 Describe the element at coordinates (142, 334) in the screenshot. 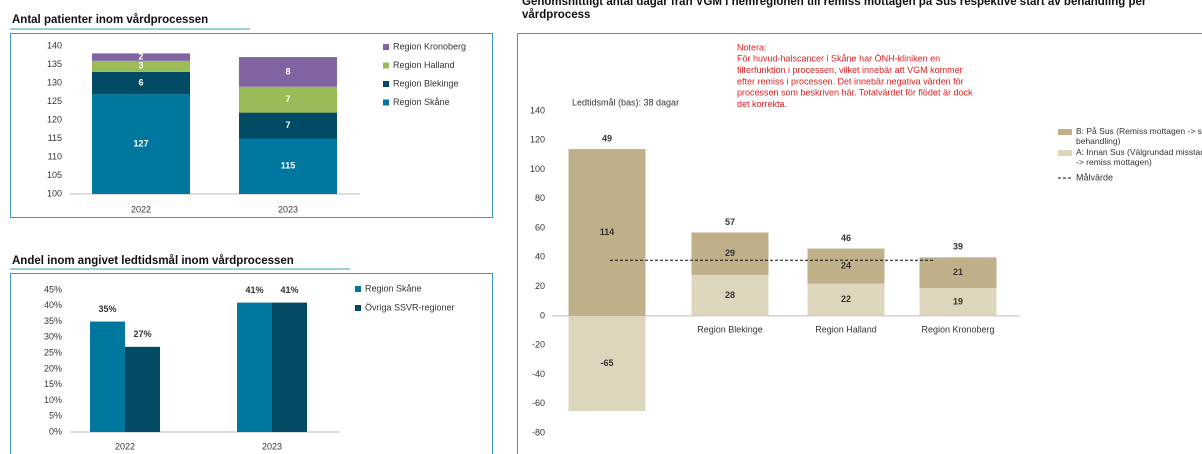

I see `data-label: 27%` at that location.